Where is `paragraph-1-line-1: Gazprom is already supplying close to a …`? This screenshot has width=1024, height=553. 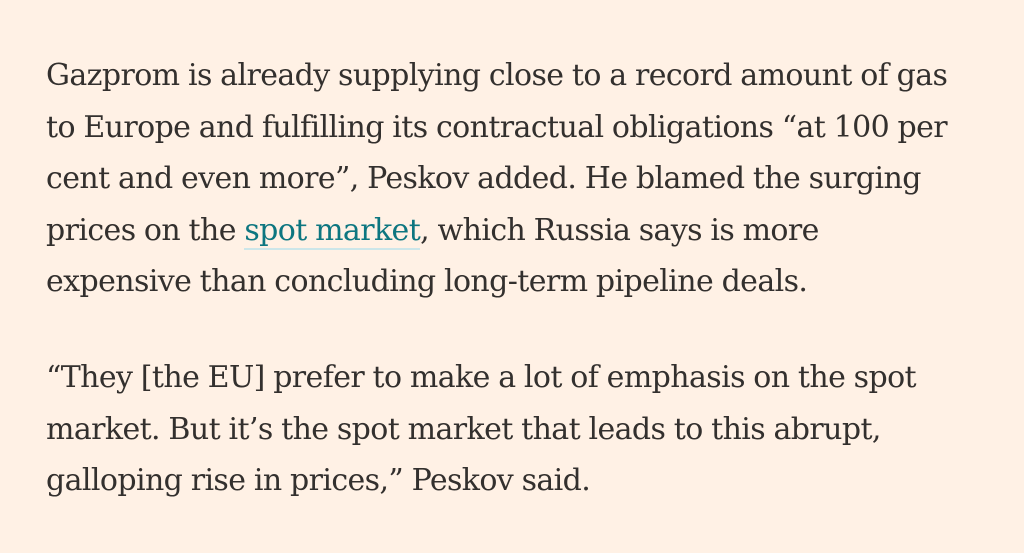 paragraph-1-line-1: Gazprom is already supplying close to a … is located at coordinates (497, 75).